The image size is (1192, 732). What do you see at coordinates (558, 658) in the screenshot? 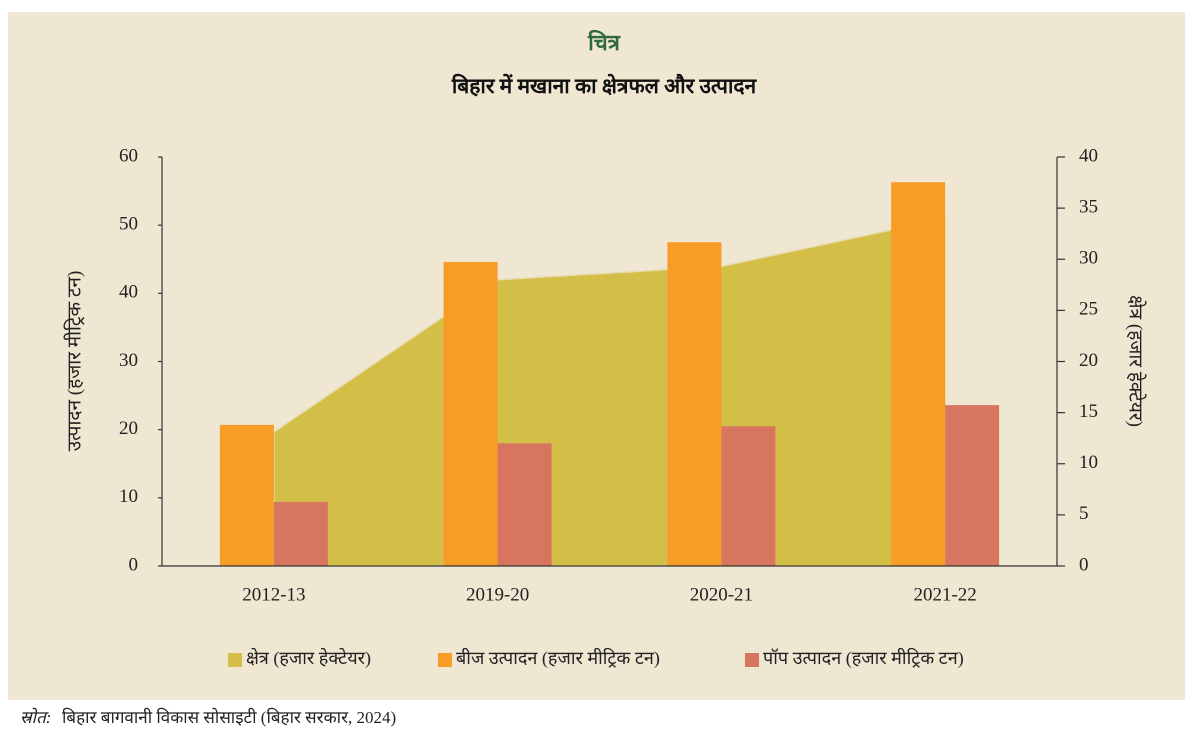
I see `legend-label: बीज उत्पादन (हजार मीट्रिक टन)` at bounding box center [558, 658].